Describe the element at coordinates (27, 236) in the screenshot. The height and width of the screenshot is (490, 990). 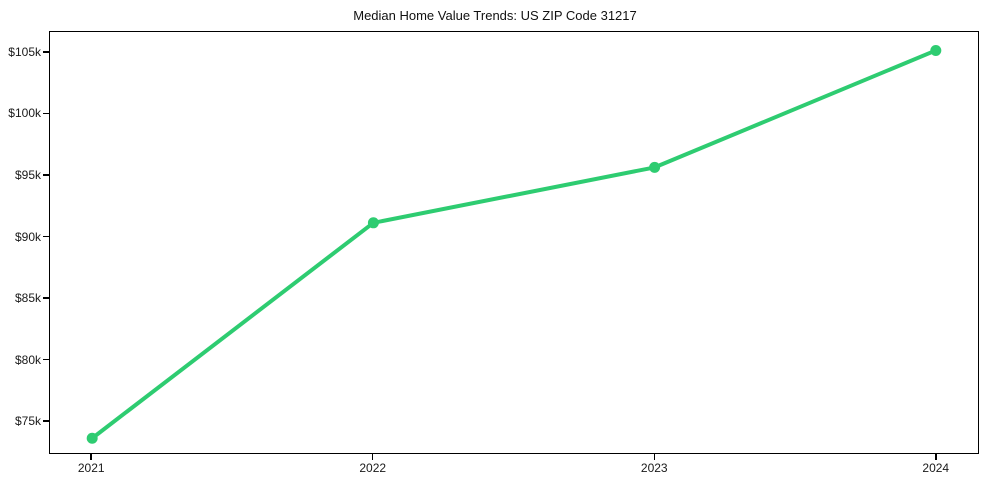
I see `y-tick-label: $90k` at that location.